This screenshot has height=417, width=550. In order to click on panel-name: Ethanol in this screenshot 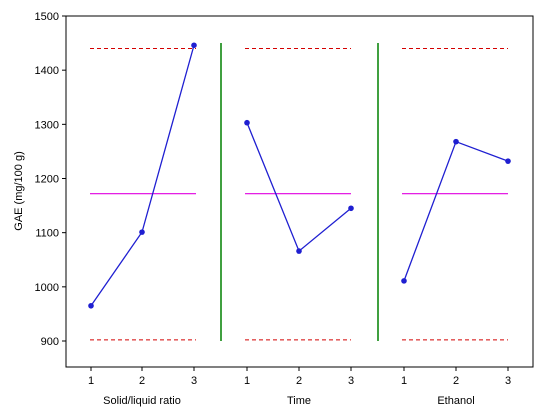, I will do `click(455, 401)`.